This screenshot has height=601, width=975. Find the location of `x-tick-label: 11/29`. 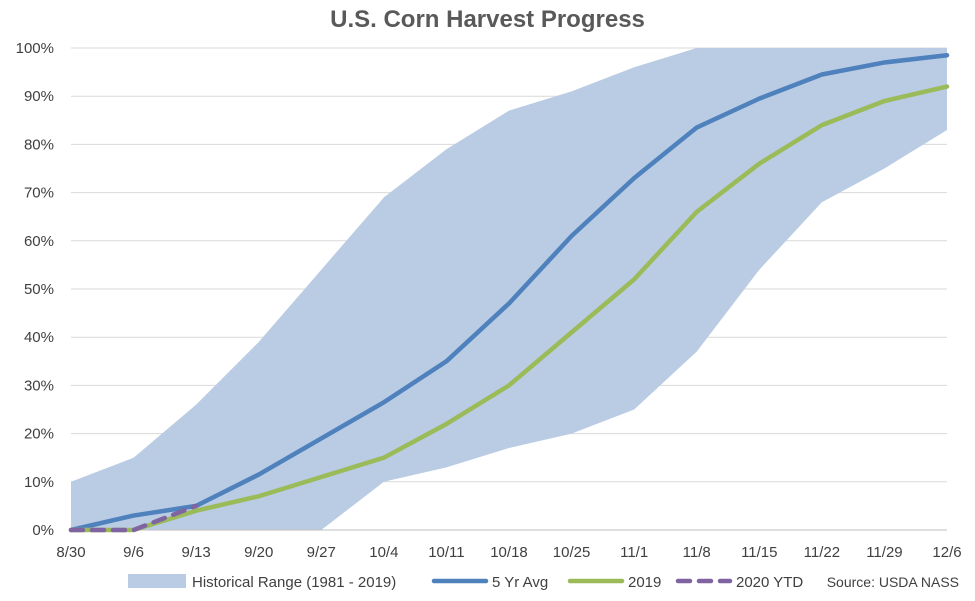

x-tick-label: 11/29 is located at coordinates (884, 552).